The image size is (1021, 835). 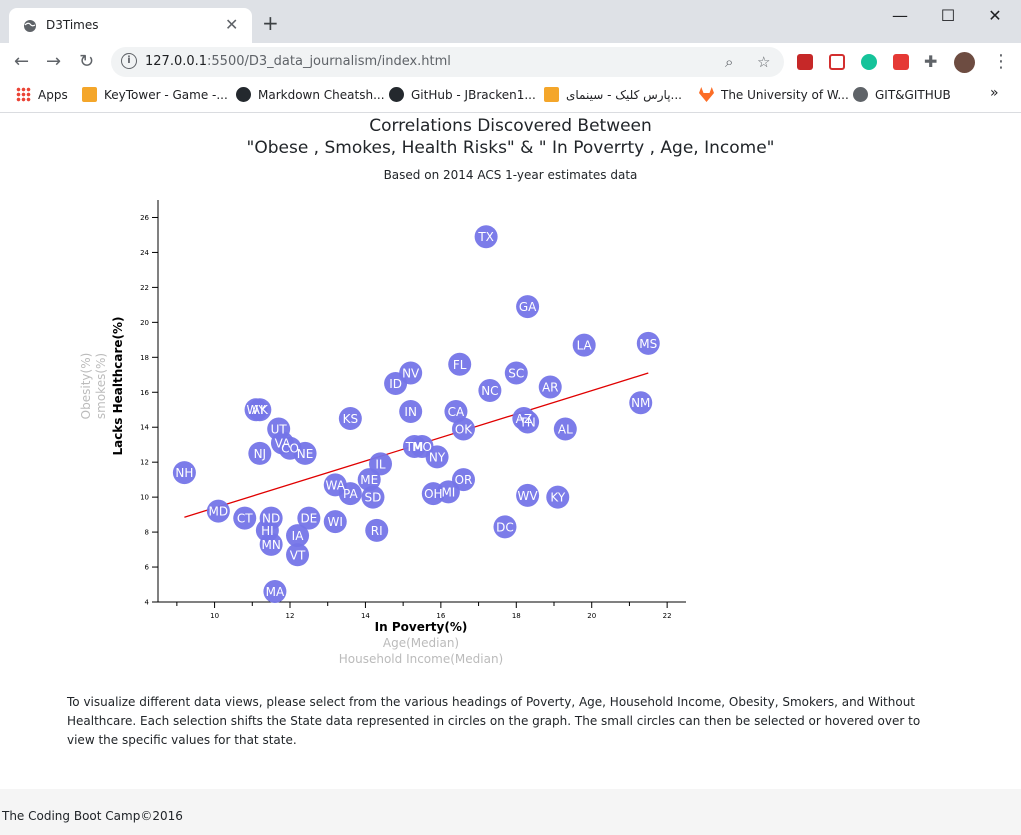 I want to click on zoom-icon: ⌕, so click(x=729, y=62).